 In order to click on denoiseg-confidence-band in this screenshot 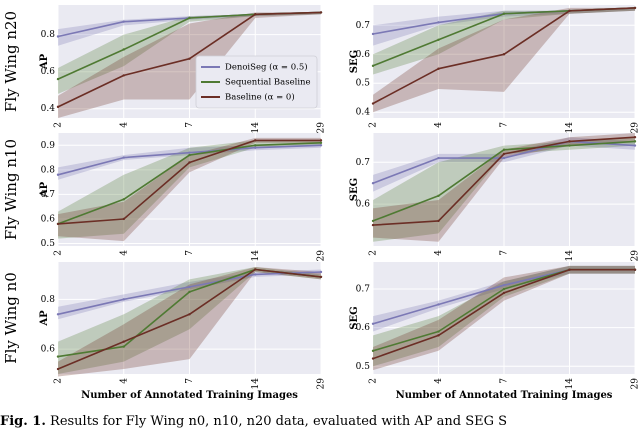, I will do `click(504, 298)`.